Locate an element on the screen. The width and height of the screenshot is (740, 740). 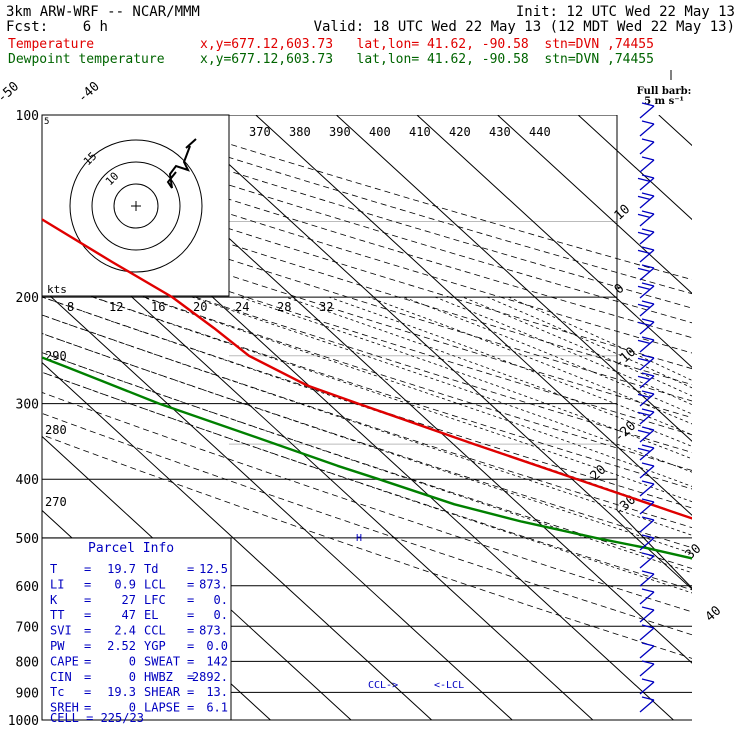
parcel-row-value: 27 is located at coordinates (129, 600).